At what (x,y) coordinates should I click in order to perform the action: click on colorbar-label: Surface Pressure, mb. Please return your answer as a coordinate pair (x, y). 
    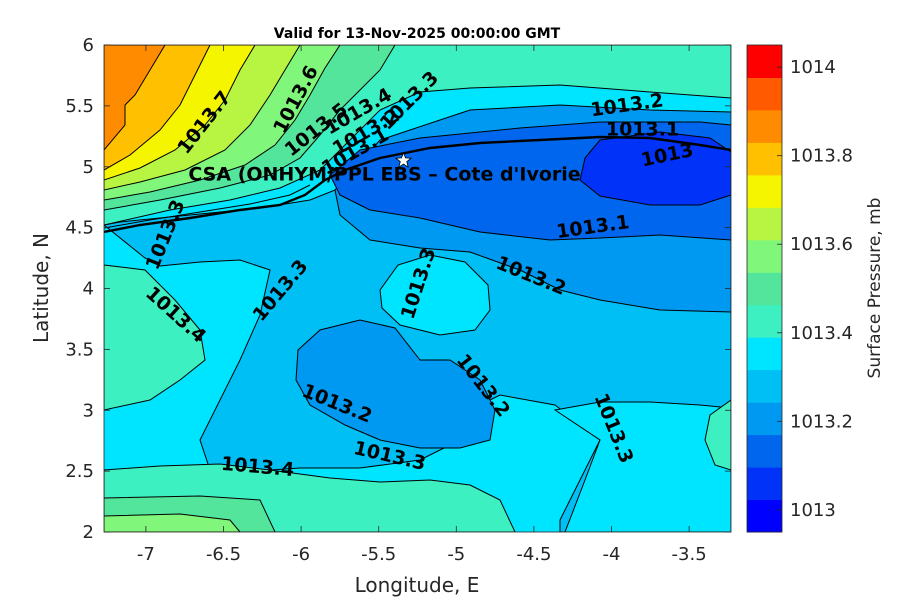
    Looking at the image, I should click on (875, 288).